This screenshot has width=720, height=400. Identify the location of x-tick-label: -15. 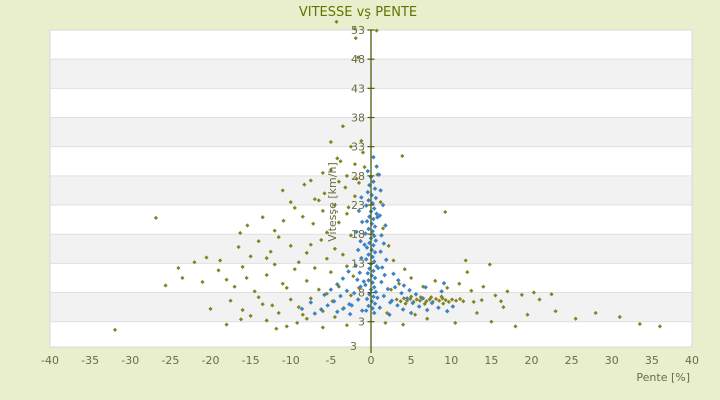
(251, 360).